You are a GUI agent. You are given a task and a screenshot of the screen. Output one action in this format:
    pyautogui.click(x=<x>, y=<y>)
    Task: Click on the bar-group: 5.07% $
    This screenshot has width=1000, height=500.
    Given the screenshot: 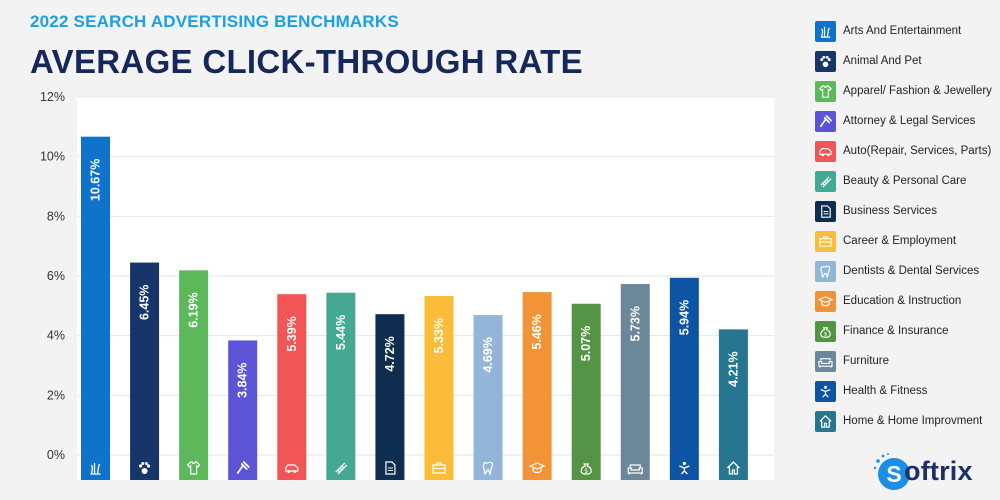 What is the action you would take?
    pyautogui.click(x=586, y=391)
    